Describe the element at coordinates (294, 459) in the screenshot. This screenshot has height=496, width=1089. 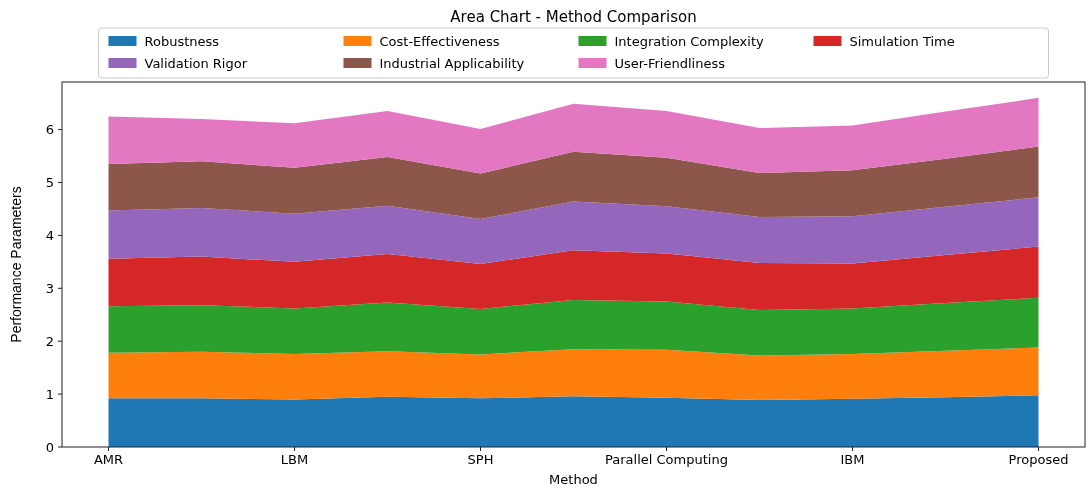
I see `x-tick-label: LBM` at that location.